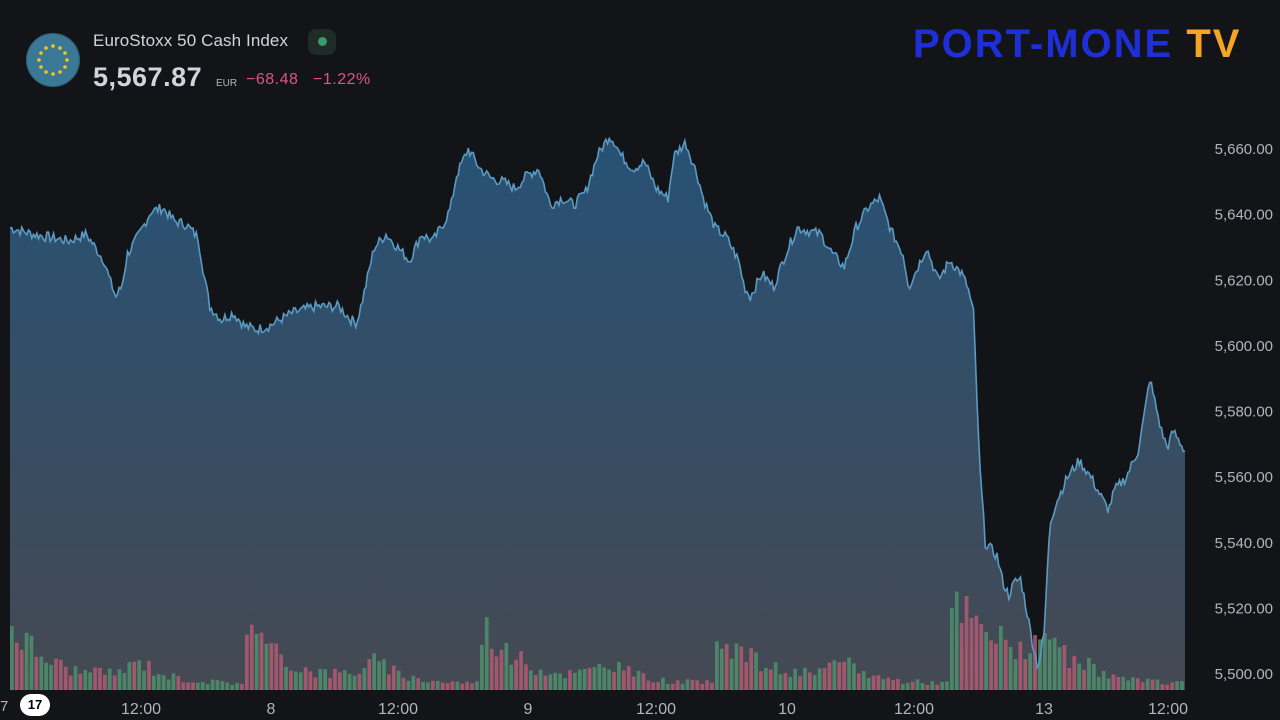 The height and width of the screenshot is (720, 1280). I want to click on tradingview-logo-icon: 17, so click(35, 705).